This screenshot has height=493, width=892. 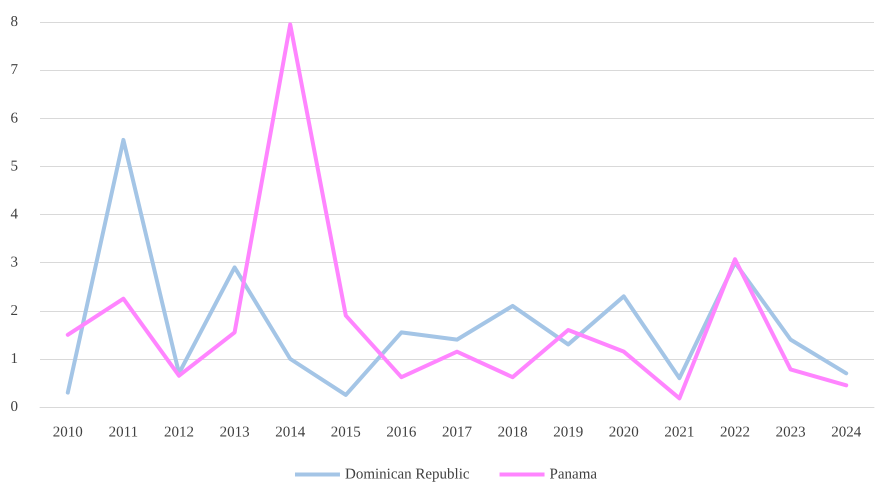 I want to click on y-tick-label: 7, so click(x=14, y=70).